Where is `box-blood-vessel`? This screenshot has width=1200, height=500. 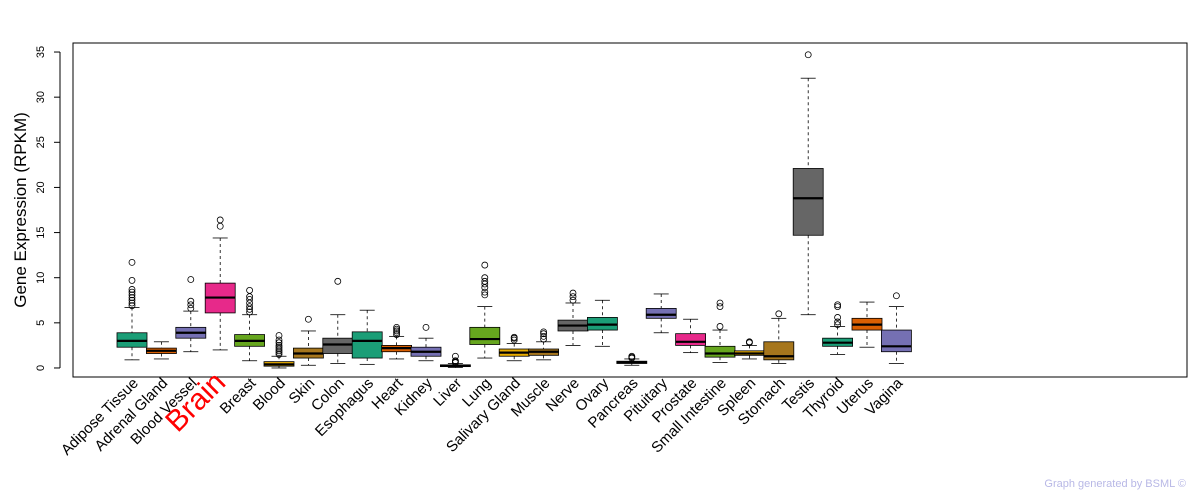
box-blood-vessel is located at coordinates (191, 314).